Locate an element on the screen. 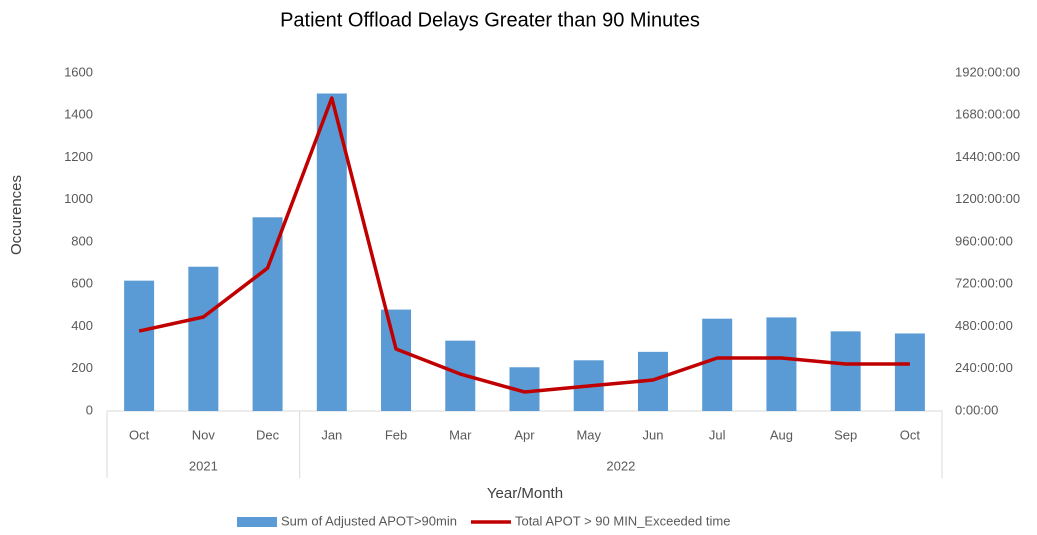 The width and height of the screenshot is (1037, 535). x-tick-label: May is located at coordinates (588, 434).